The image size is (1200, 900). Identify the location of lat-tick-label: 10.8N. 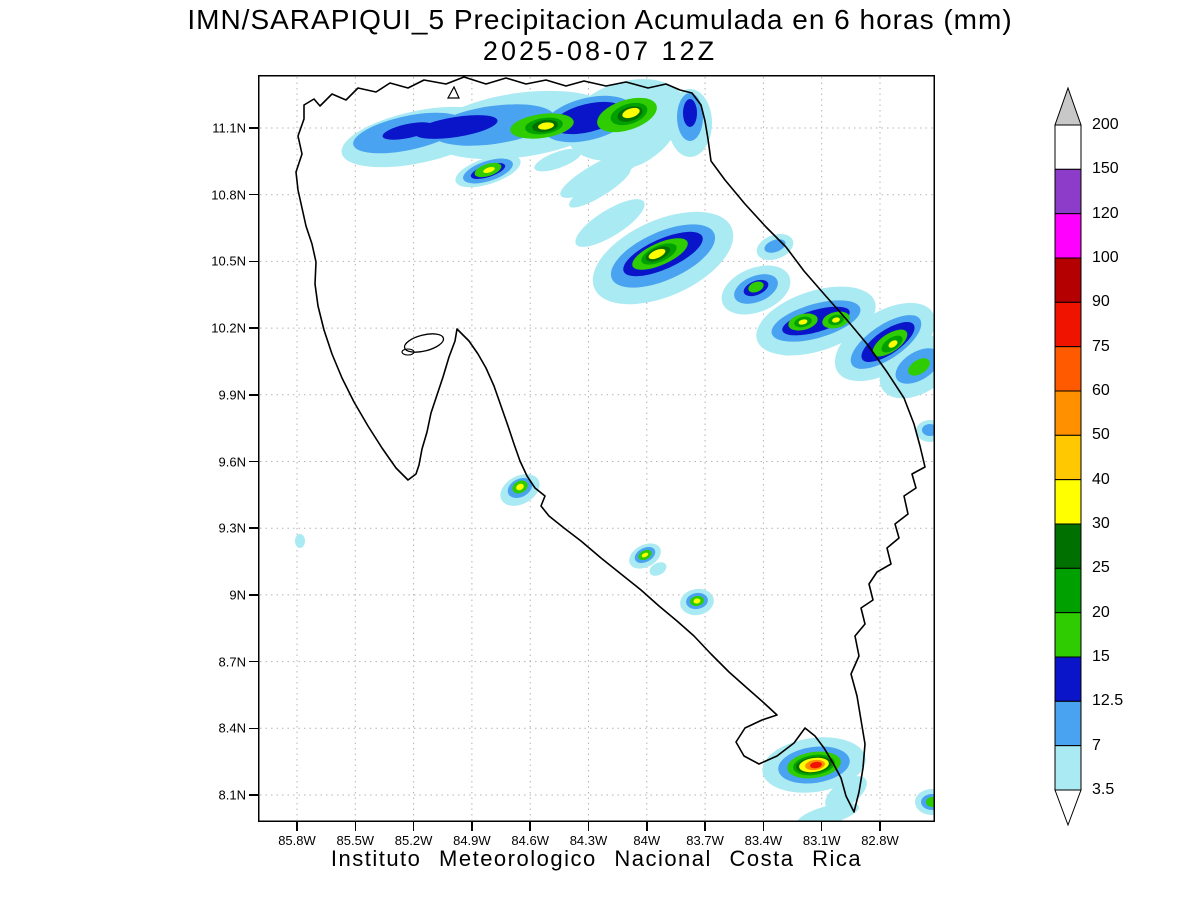
(228, 195).